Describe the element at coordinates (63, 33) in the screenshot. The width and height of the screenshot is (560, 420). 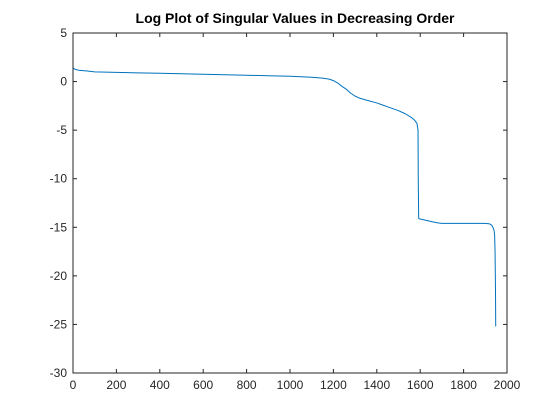
I see `y-tick-label: 5` at that location.